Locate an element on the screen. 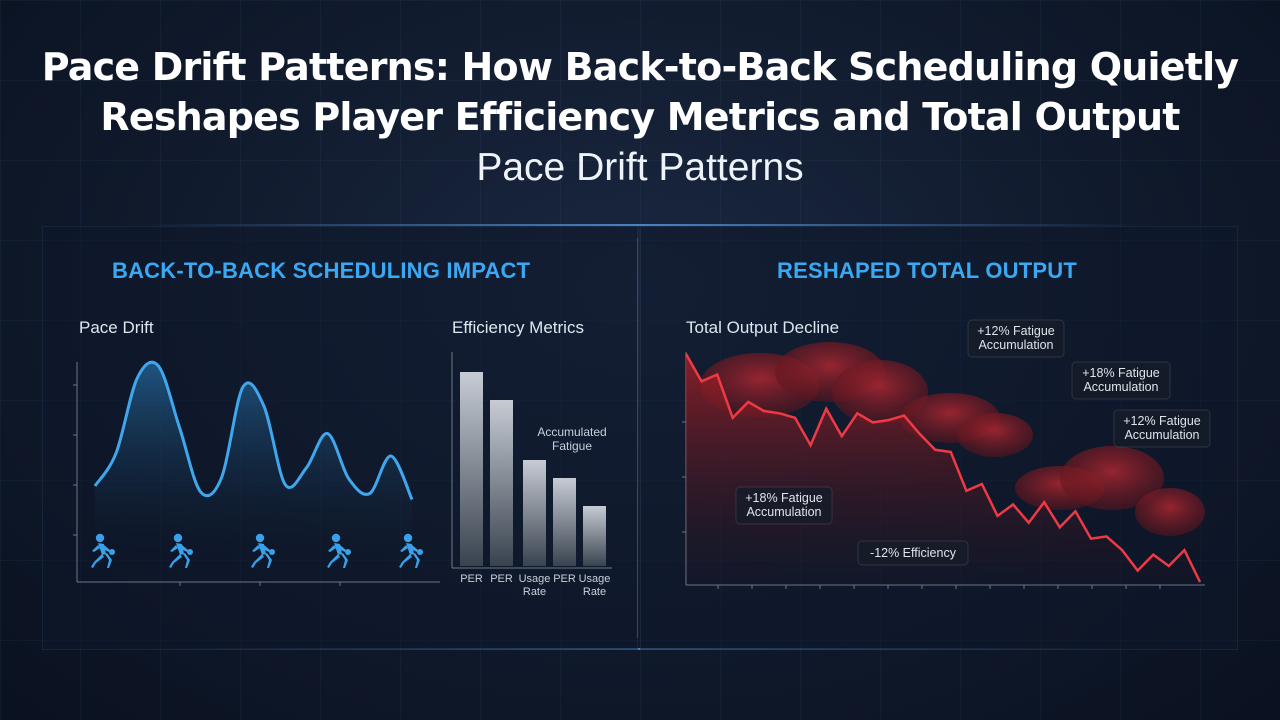  pace-drift-chart: Pace Drift is located at coordinates (256, 452).